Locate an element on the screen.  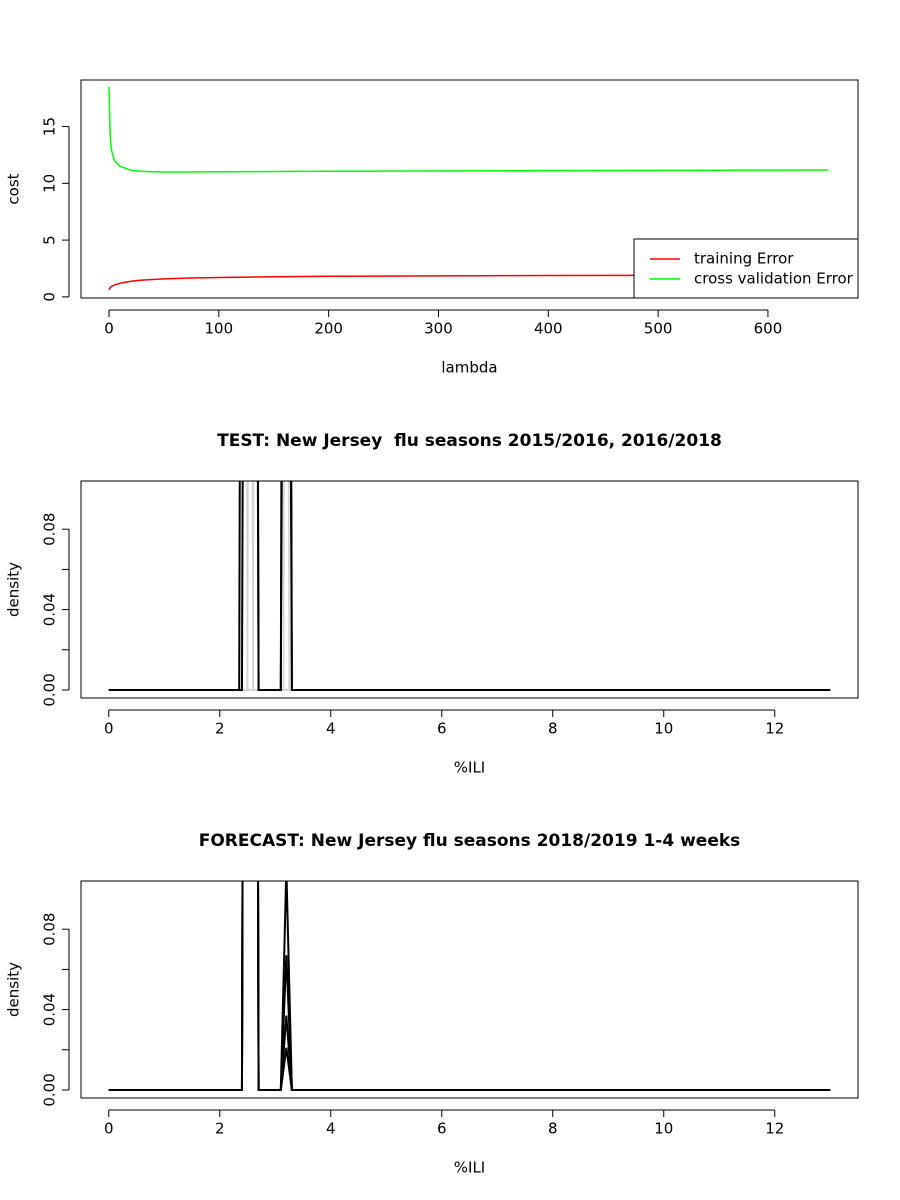
y-axis-label: cost is located at coordinates (14, 188).